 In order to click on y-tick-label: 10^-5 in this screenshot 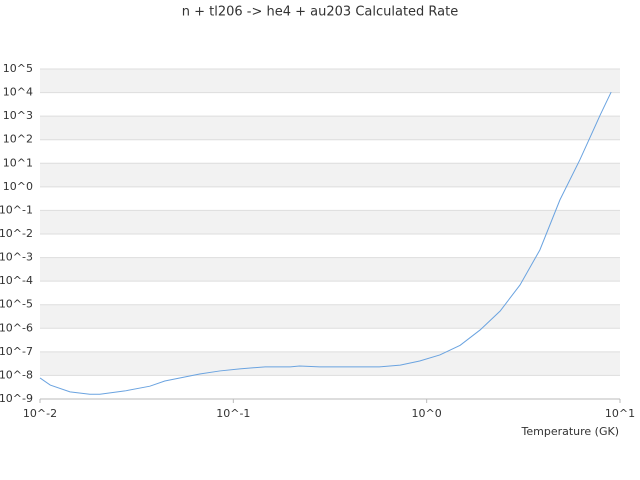, I will do `click(16, 304)`.